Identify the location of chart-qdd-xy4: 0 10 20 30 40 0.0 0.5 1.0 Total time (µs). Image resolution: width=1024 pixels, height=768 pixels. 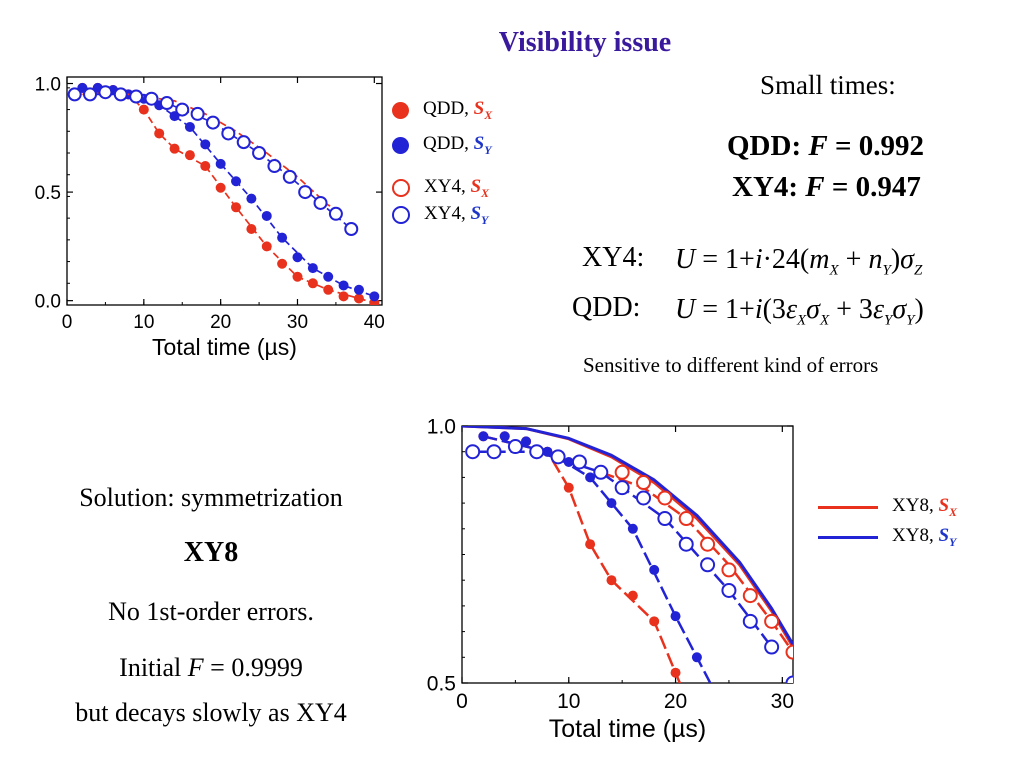
(210, 217).